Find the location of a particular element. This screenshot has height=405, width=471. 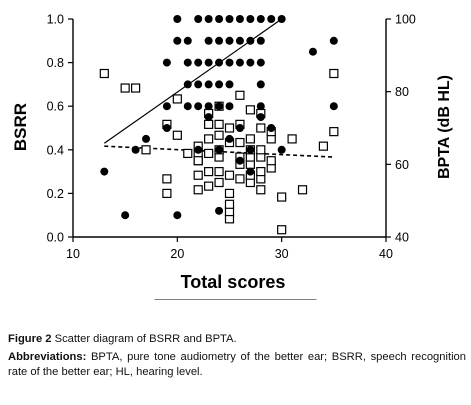

x-tick-label: 30 is located at coordinates (282, 254).